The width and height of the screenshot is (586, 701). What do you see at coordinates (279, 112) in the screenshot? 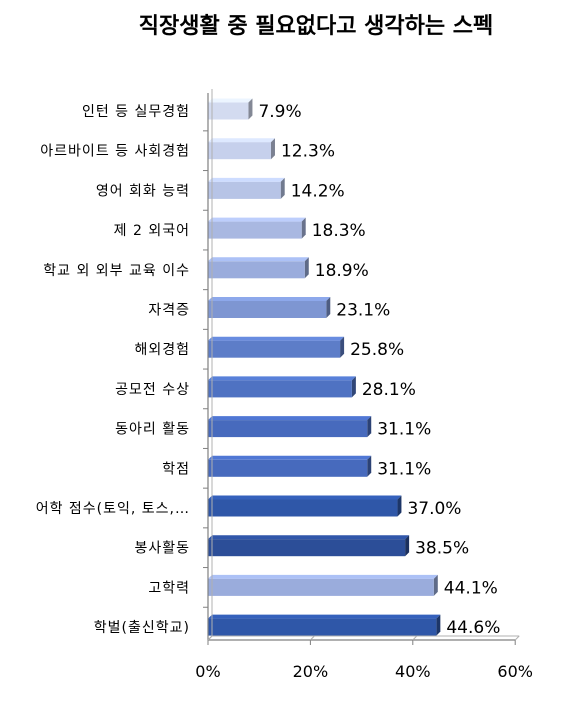
I see `value-label: 7.9%` at bounding box center [279, 112].